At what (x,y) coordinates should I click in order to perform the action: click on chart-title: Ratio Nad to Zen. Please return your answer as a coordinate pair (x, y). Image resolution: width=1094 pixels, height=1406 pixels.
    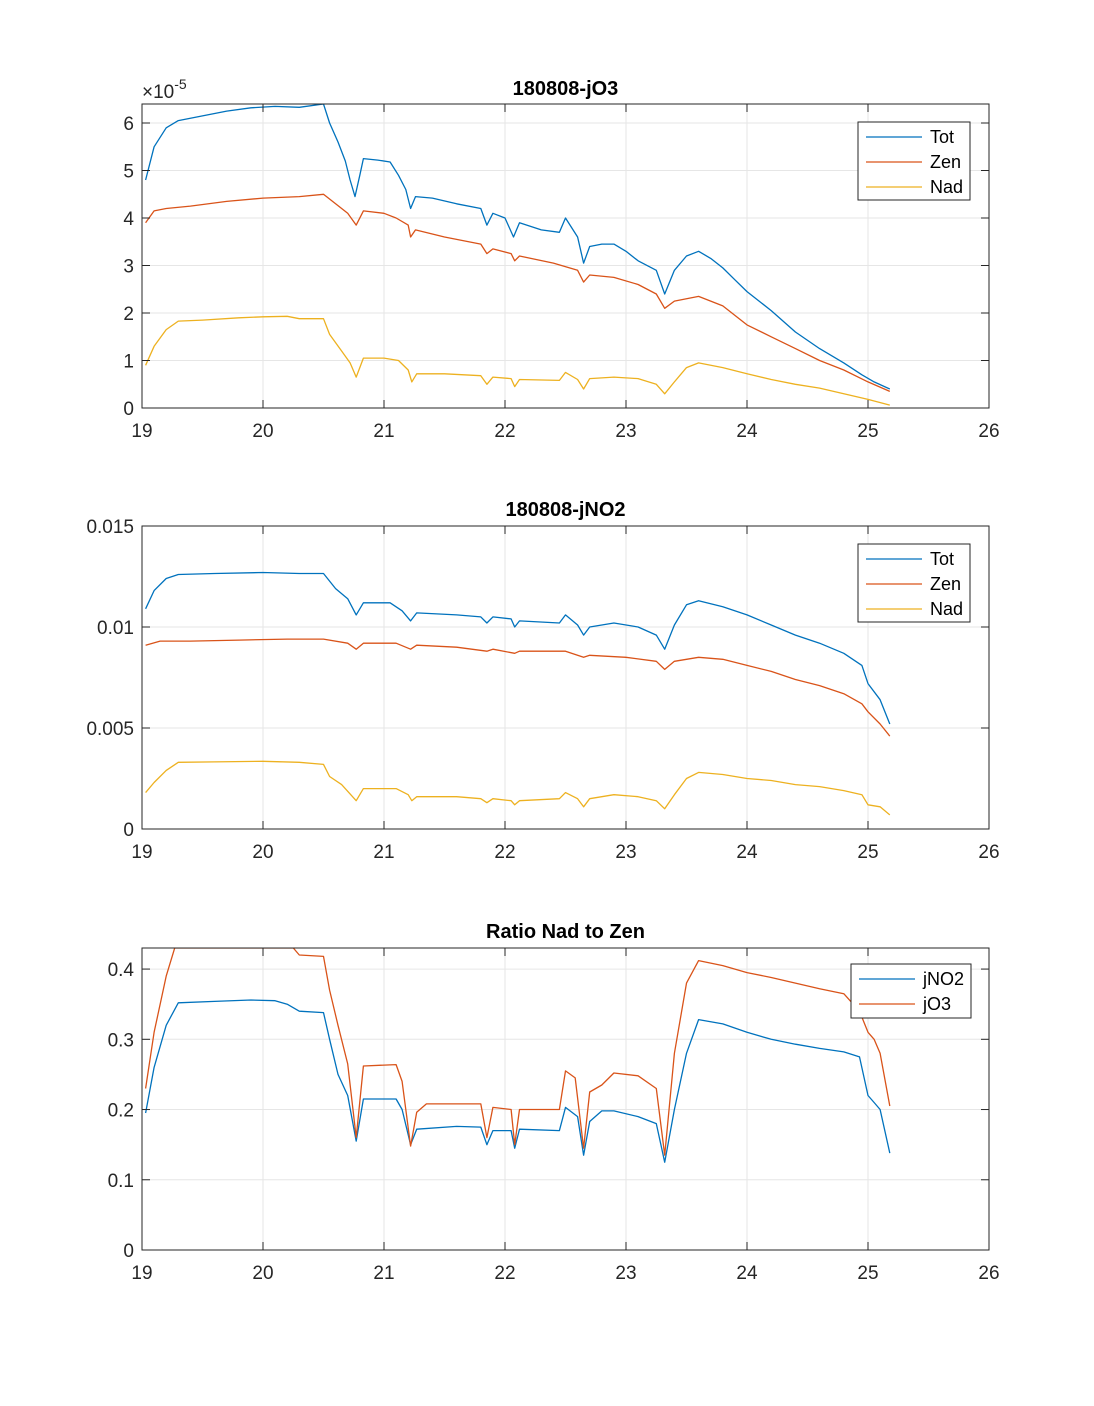
    Looking at the image, I should click on (565, 932).